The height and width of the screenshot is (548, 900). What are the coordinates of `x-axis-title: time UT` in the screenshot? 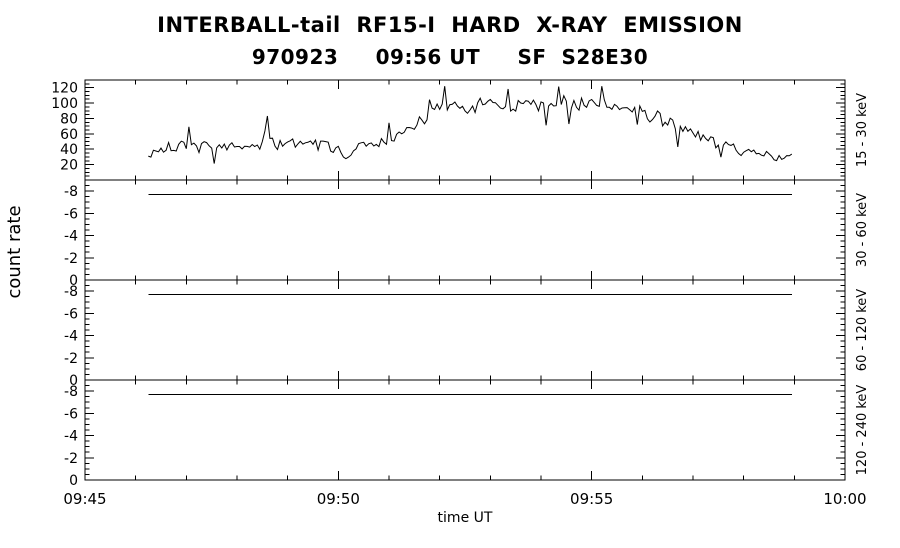 It's located at (465, 518).